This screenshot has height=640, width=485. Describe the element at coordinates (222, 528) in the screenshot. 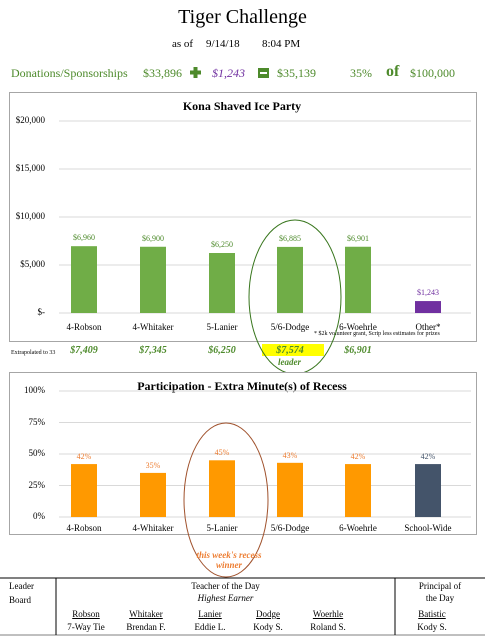

I see `chart2-category-label: 5-Lanier` at that location.